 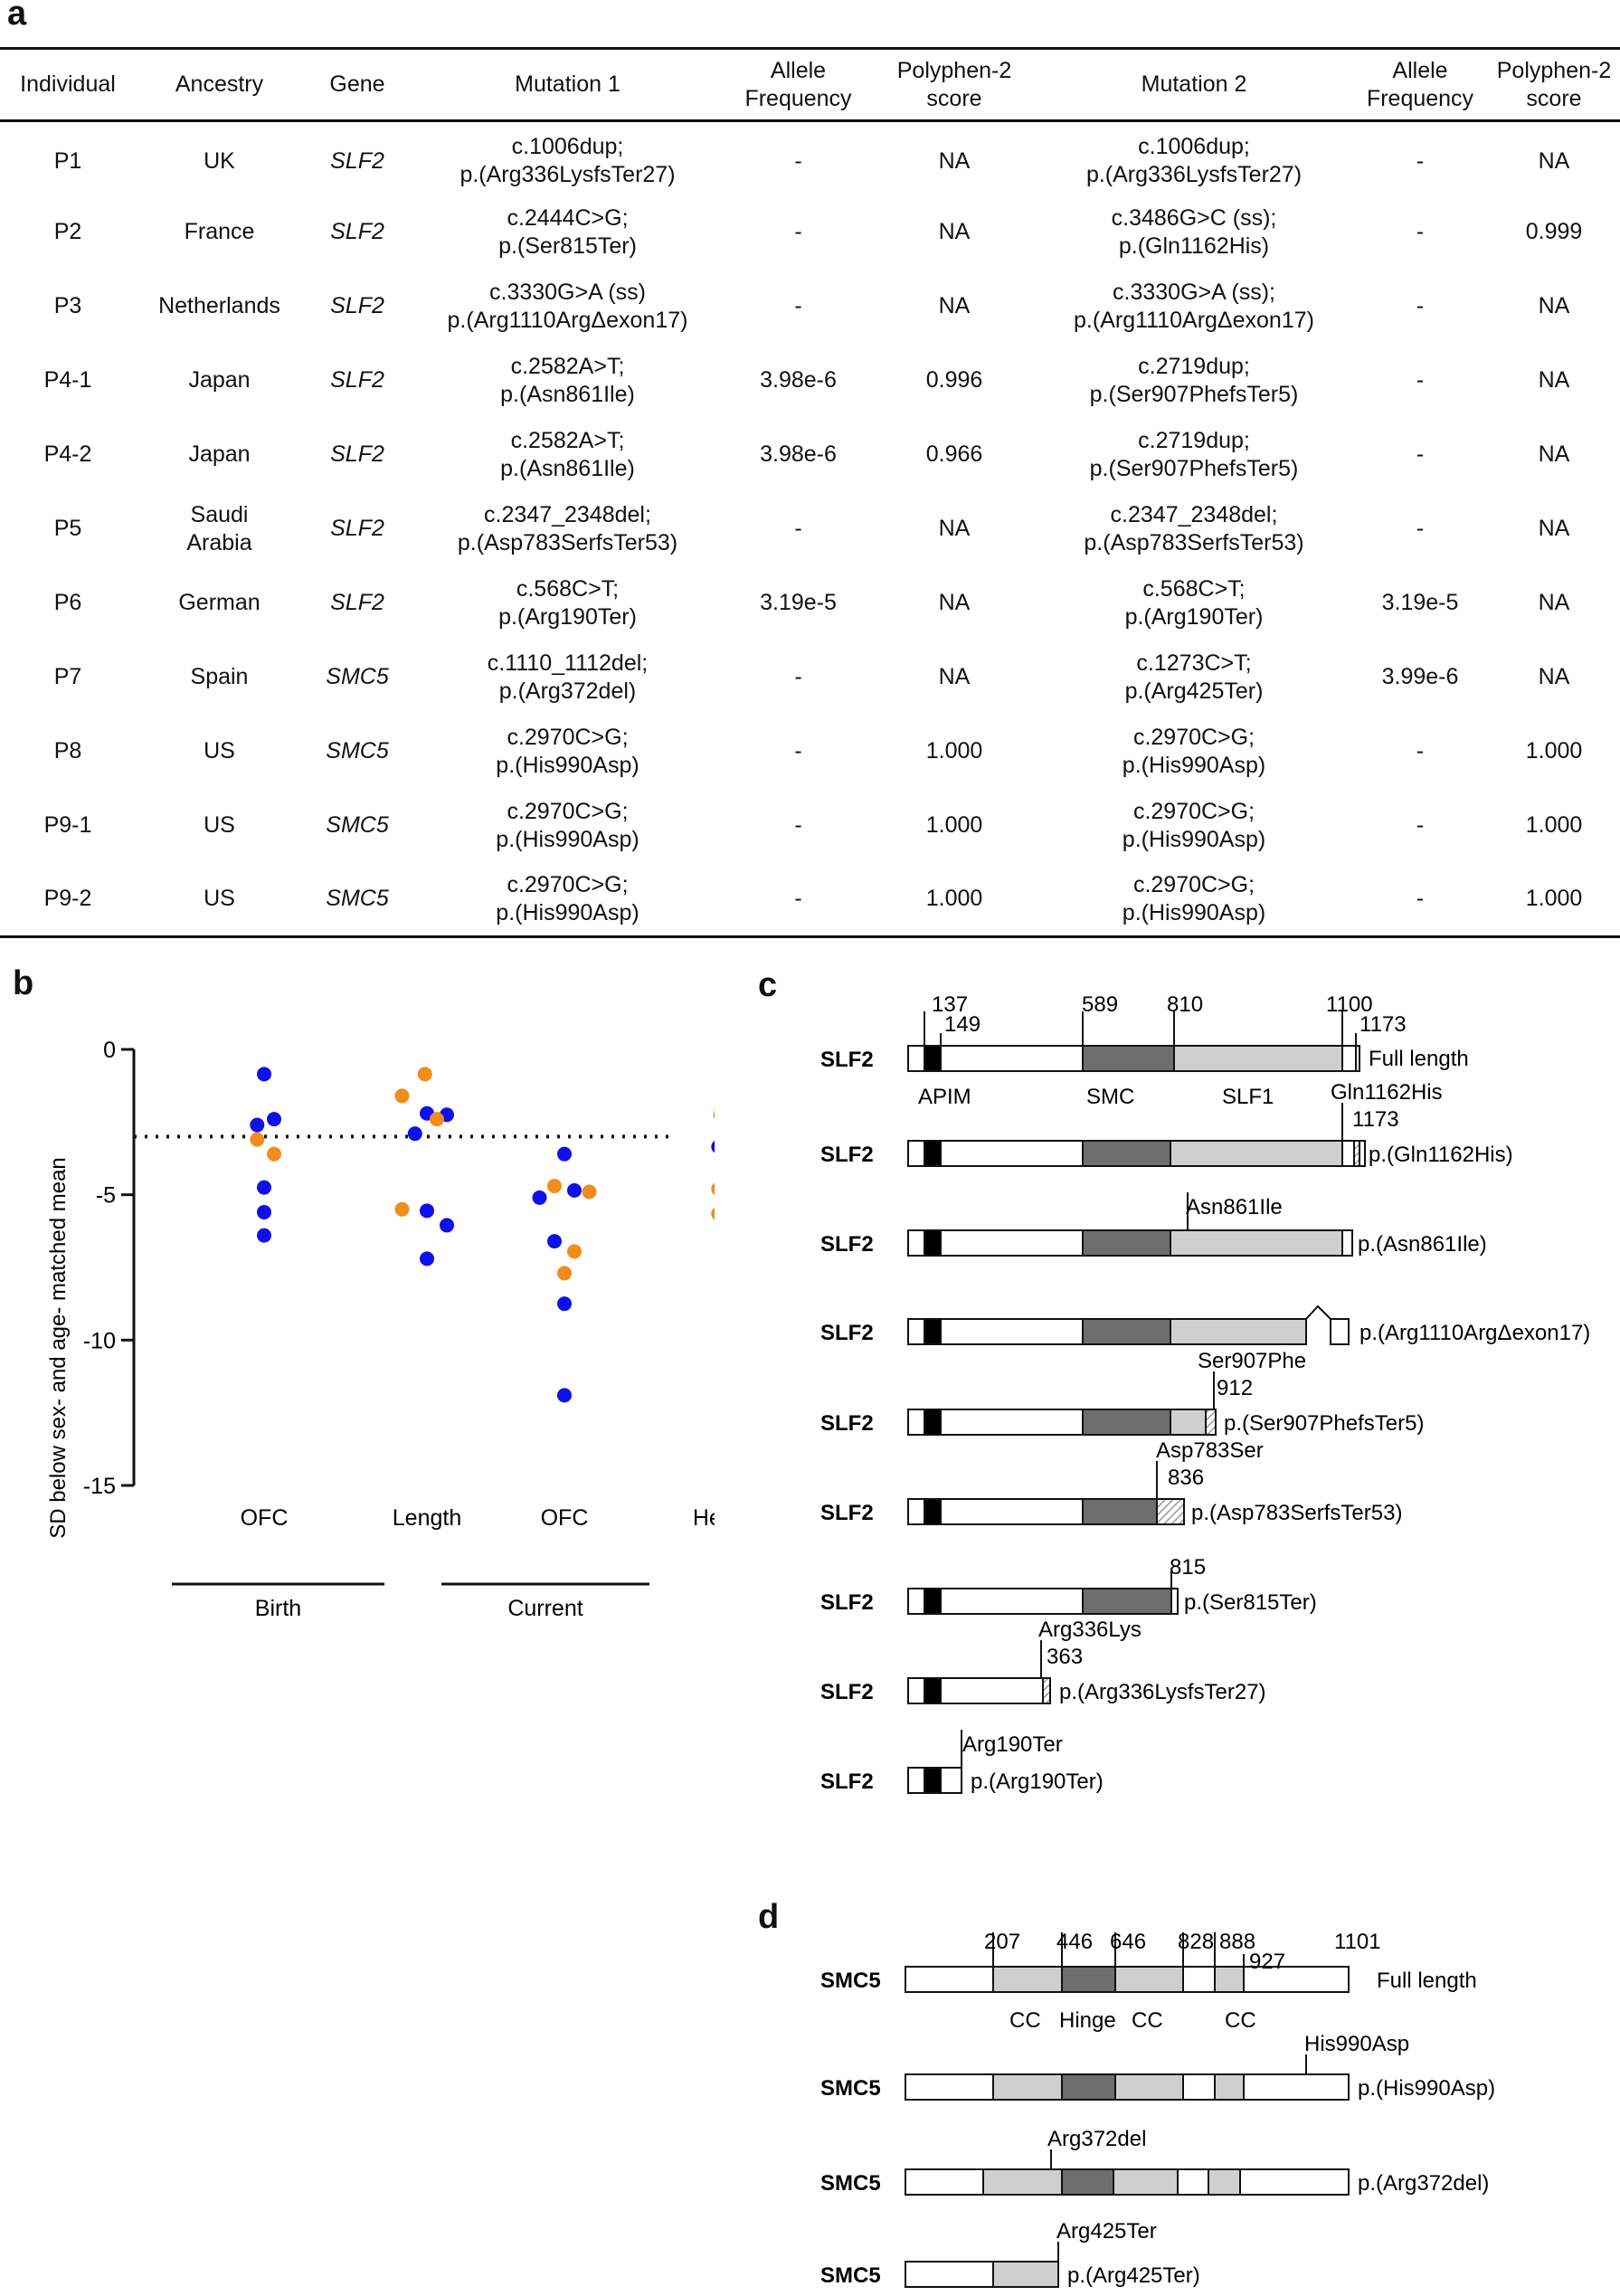 What do you see at coordinates (1074, 1942) in the screenshot?
I see `position-number: 446` at bounding box center [1074, 1942].